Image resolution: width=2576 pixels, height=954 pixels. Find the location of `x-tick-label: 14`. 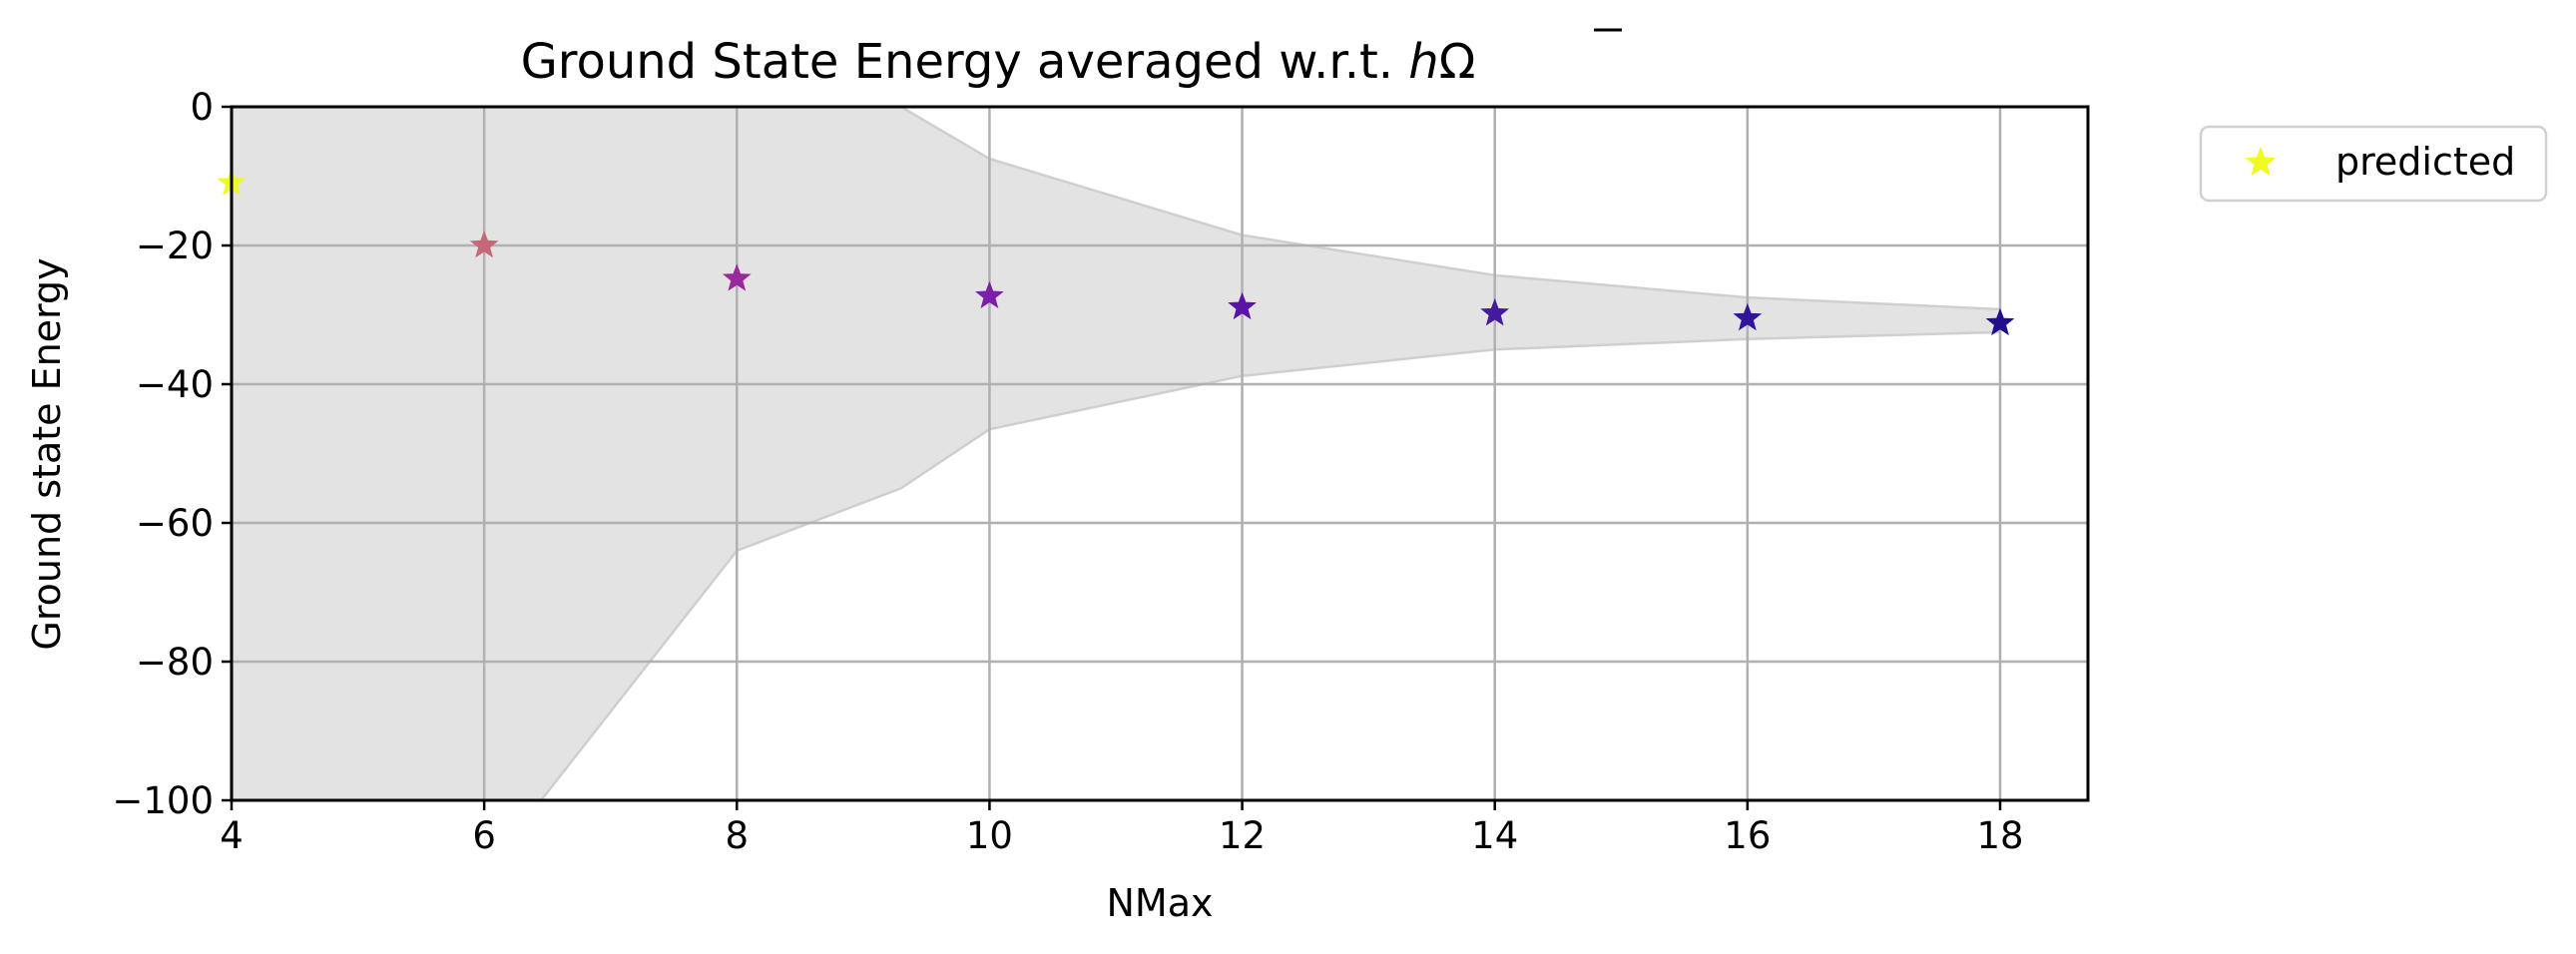

x-tick-label: 14 is located at coordinates (1495, 835).